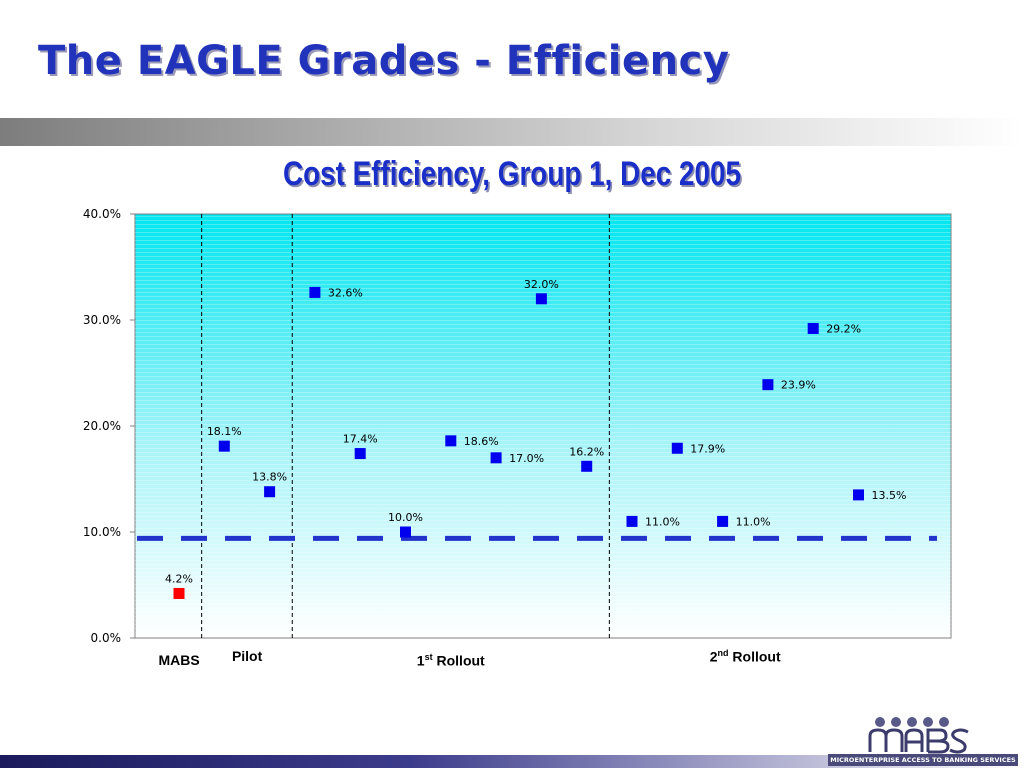 Image resolution: width=1024 pixels, height=768 pixels. What do you see at coordinates (179, 578) in the screenshot?
I see `data-label: 4.2%` at bounding box center [179, 578].